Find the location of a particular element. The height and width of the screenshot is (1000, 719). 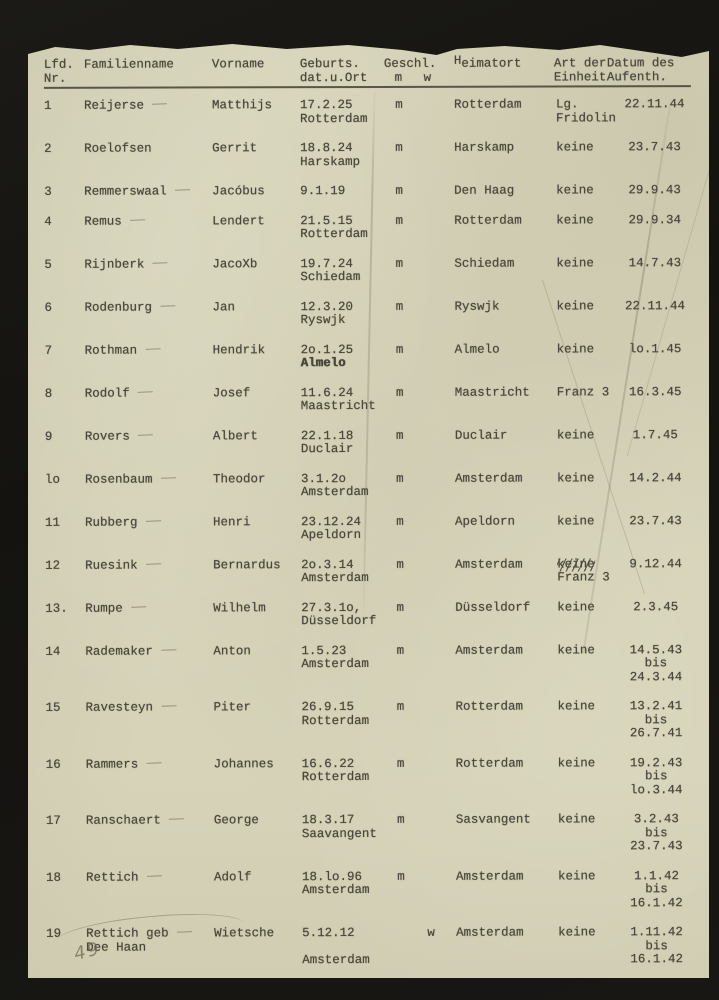

header-geschl-m: m is located at coordinates (398, 77).